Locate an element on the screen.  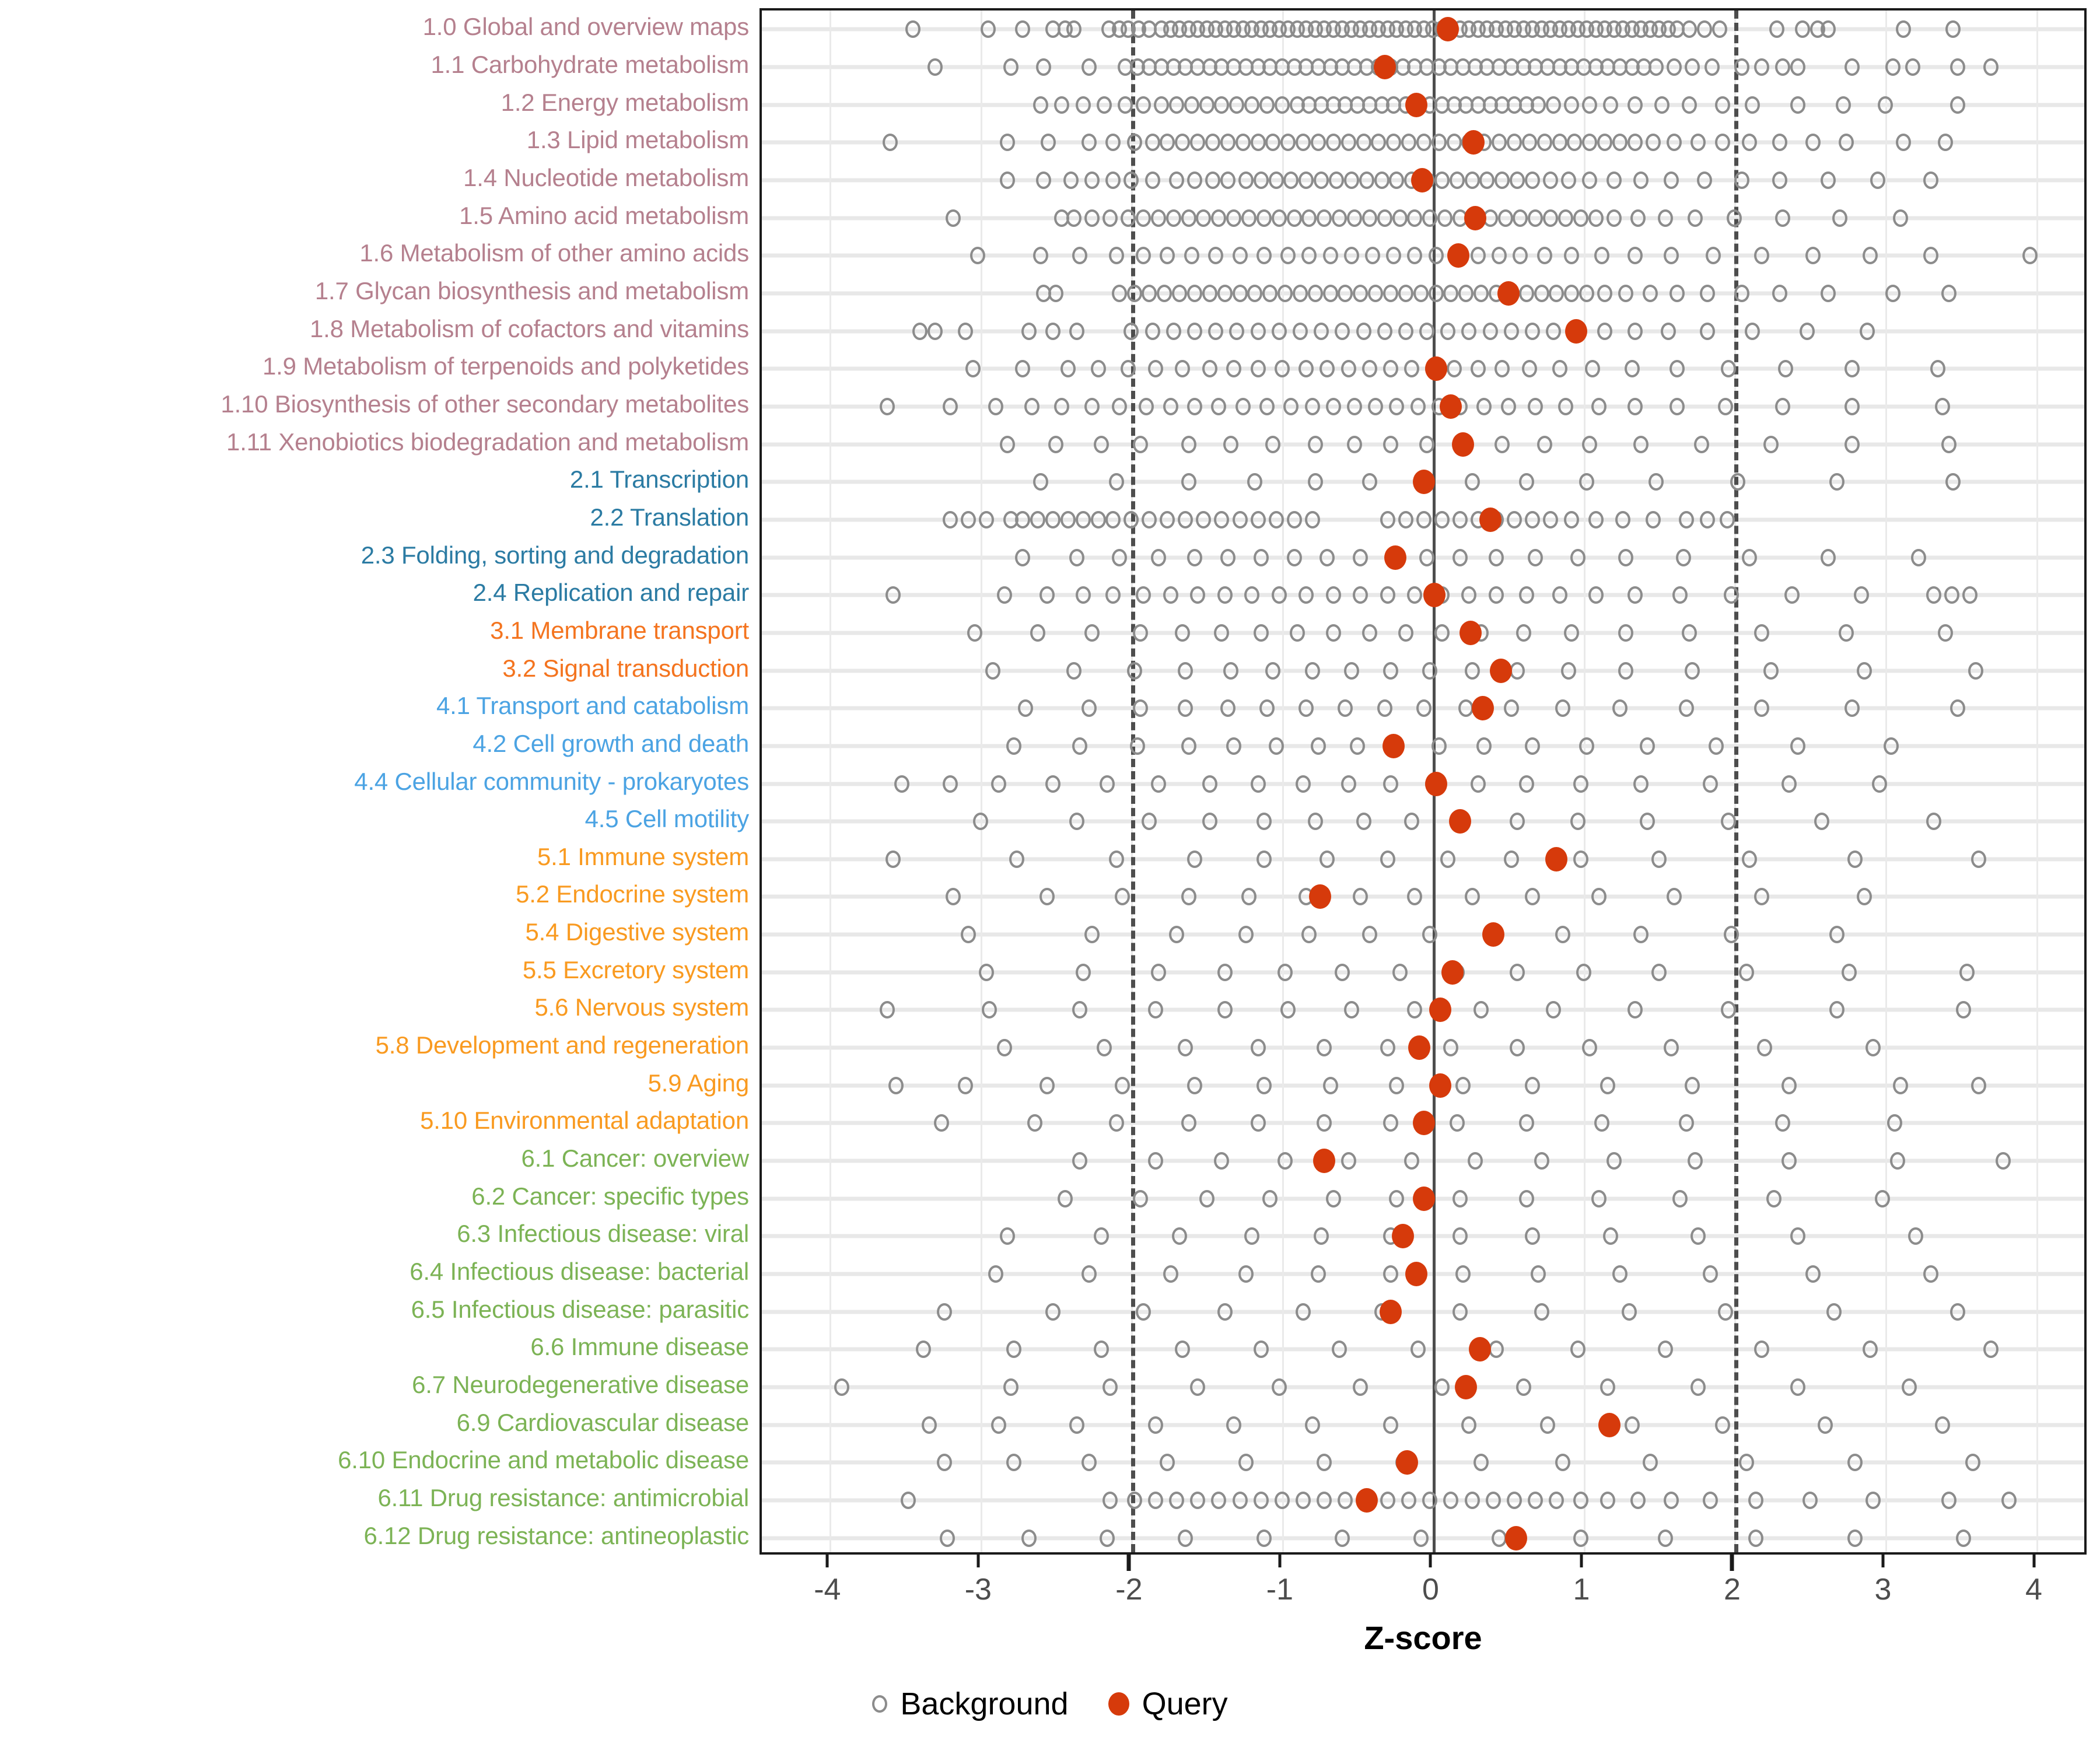
x-gridline is located at coordinates (981, 781).